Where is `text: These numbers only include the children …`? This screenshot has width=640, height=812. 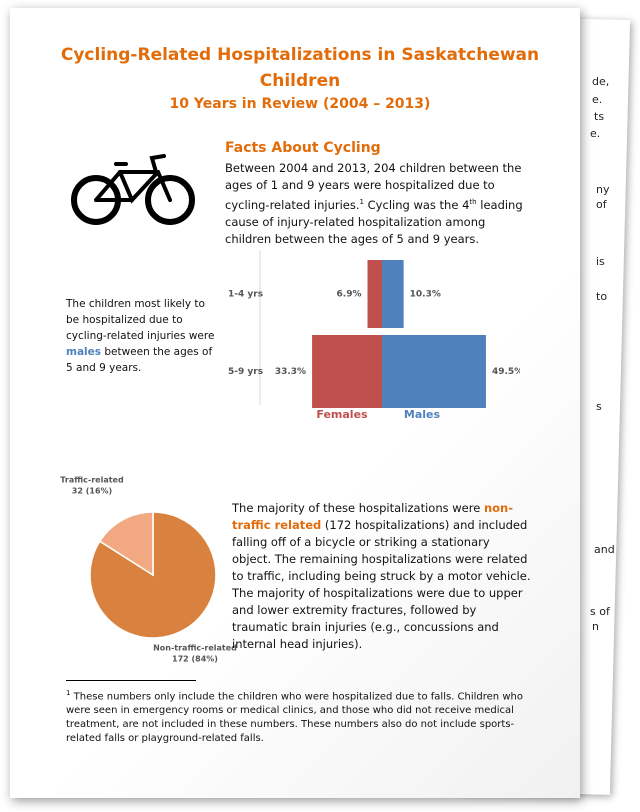 text: These numbers only include the children … is located at coordinates (294, 718).